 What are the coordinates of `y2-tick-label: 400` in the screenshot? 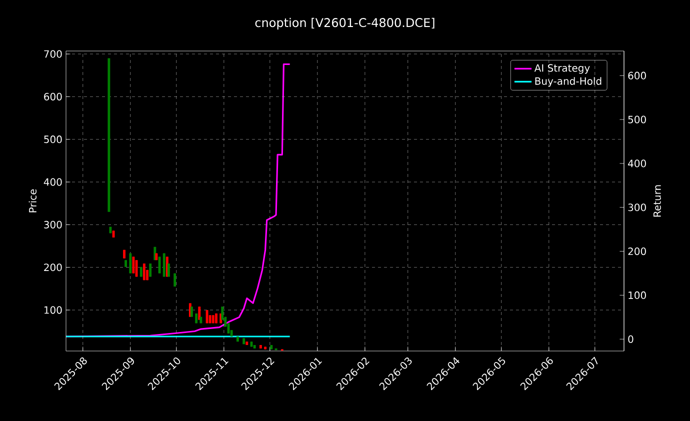 It's located at (637, 164).